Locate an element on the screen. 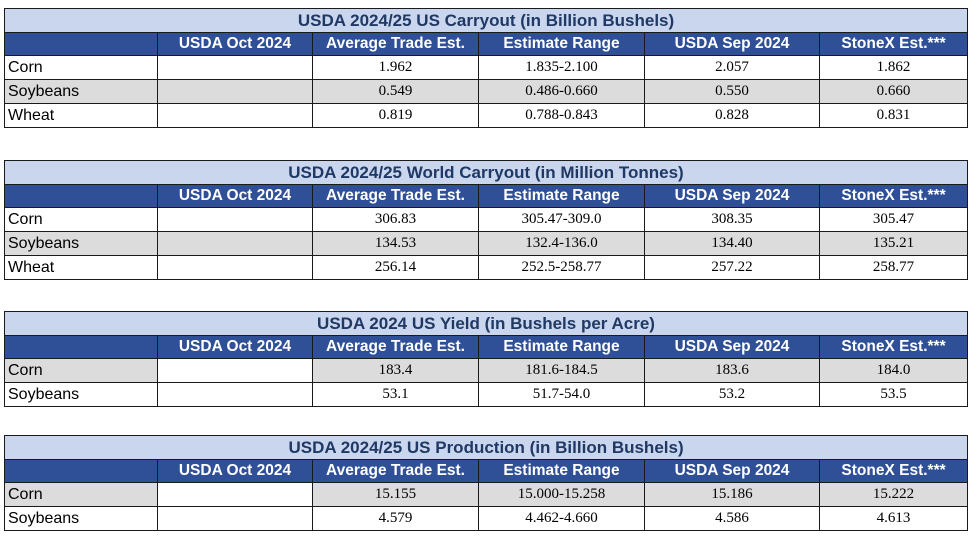 This screenshot has width=973, height=549. cell-range: 4.462-4.660 is located at coordinates (561, 518).